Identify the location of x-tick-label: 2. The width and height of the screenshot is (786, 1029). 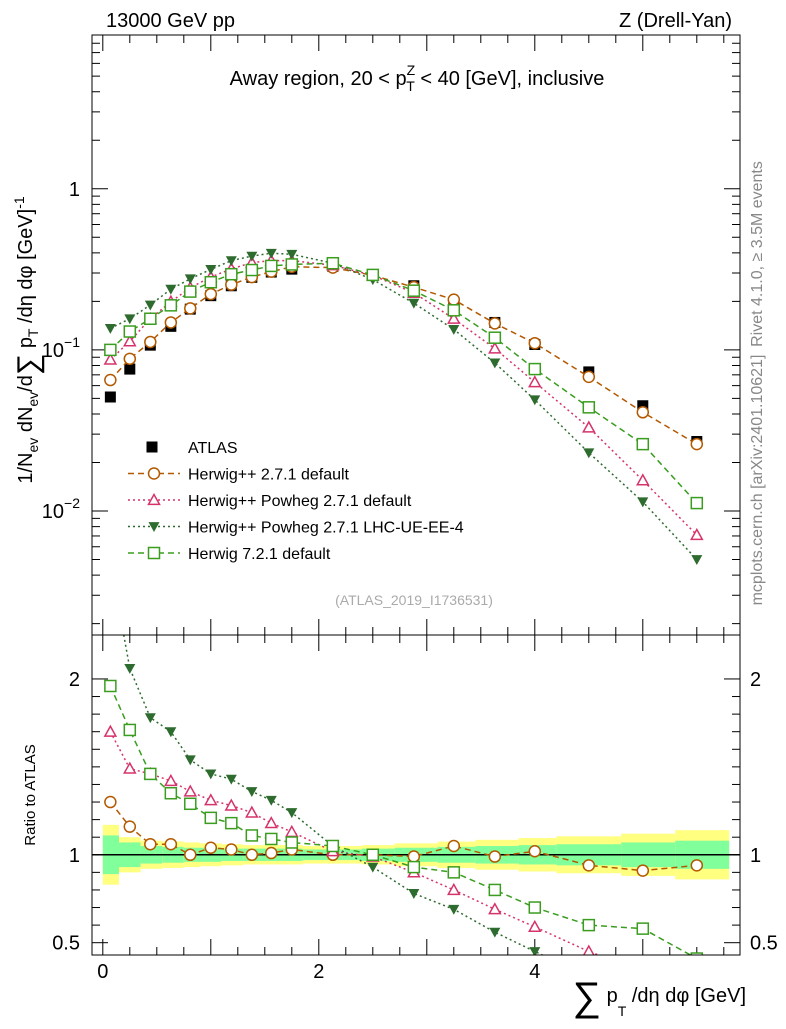
(318, 972).